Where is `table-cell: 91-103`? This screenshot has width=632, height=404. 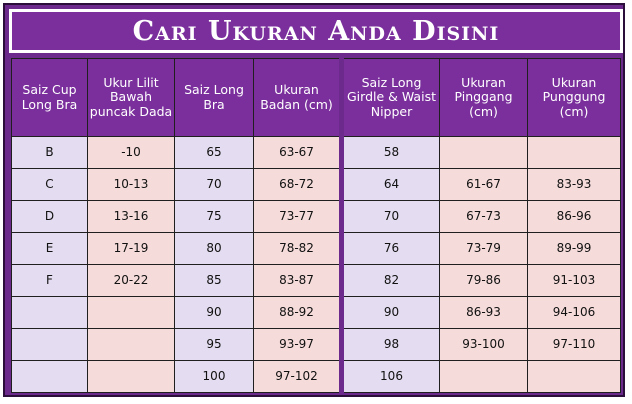
table-cell: 91-103 is located at coordinates (574, 280).